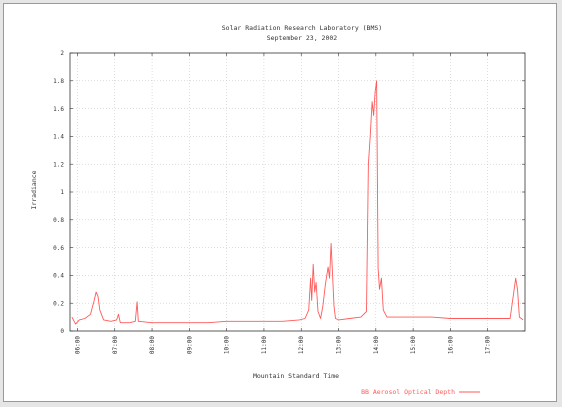  Describe the element at coordinates (413, 345) in the screenshot. I see `x-tick-label: 15:00` at that location.